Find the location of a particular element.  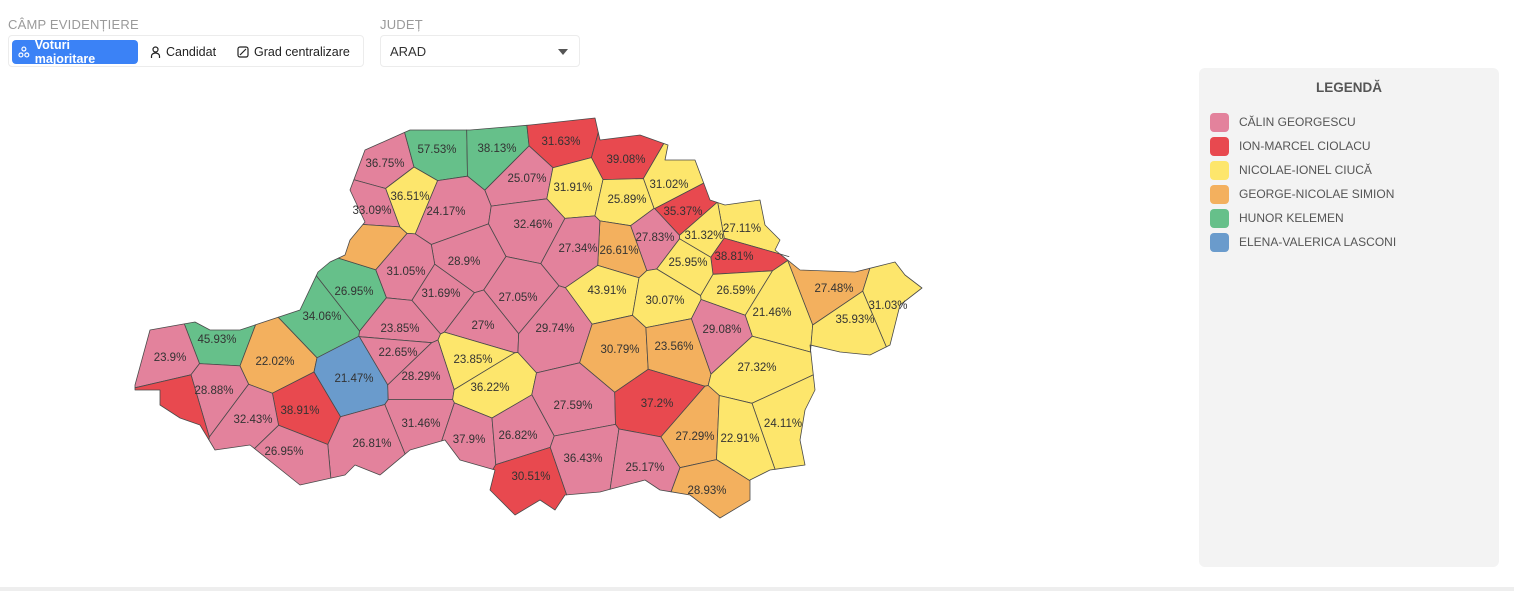

region-percentage: 27.11% is located at coordinates (742, 229).